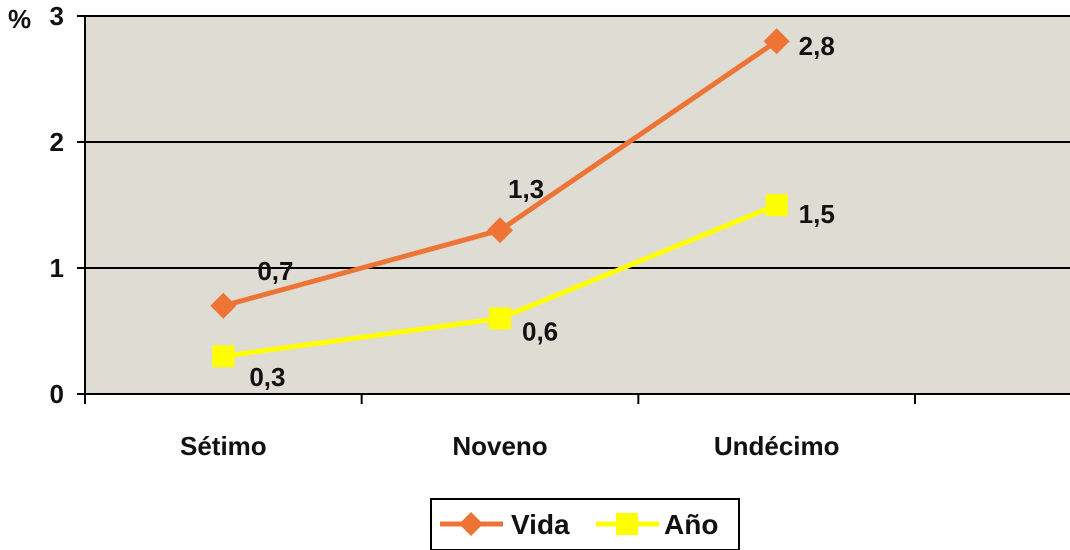 The image size is (1070, 550). I want to click on y-tick-label-0: 0, so click(57, 394).